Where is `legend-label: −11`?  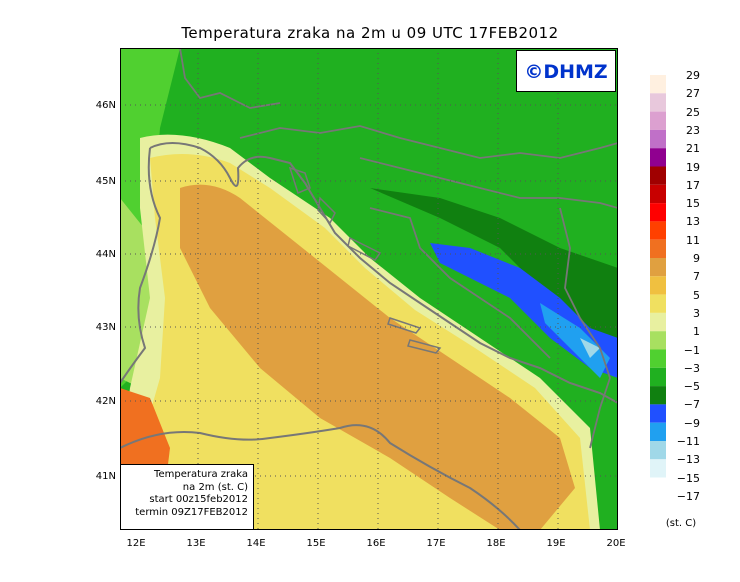
legend-label: −11 is located at coordinates (688, 441).